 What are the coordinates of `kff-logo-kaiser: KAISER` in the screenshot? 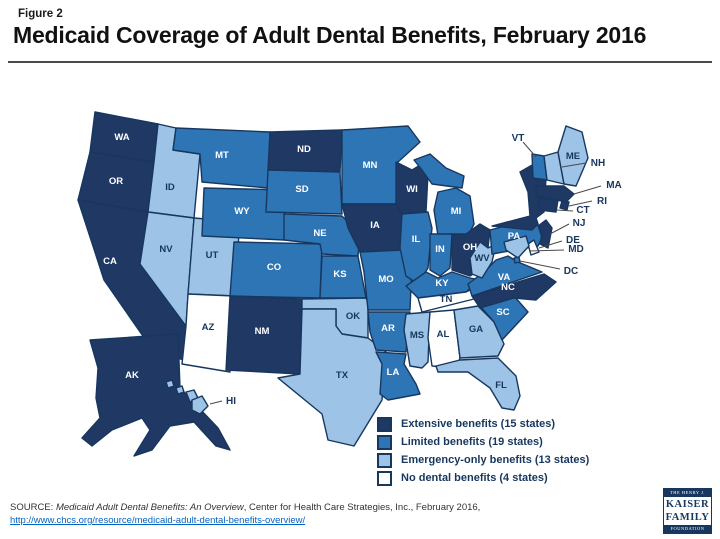 It's located at (687, 504).